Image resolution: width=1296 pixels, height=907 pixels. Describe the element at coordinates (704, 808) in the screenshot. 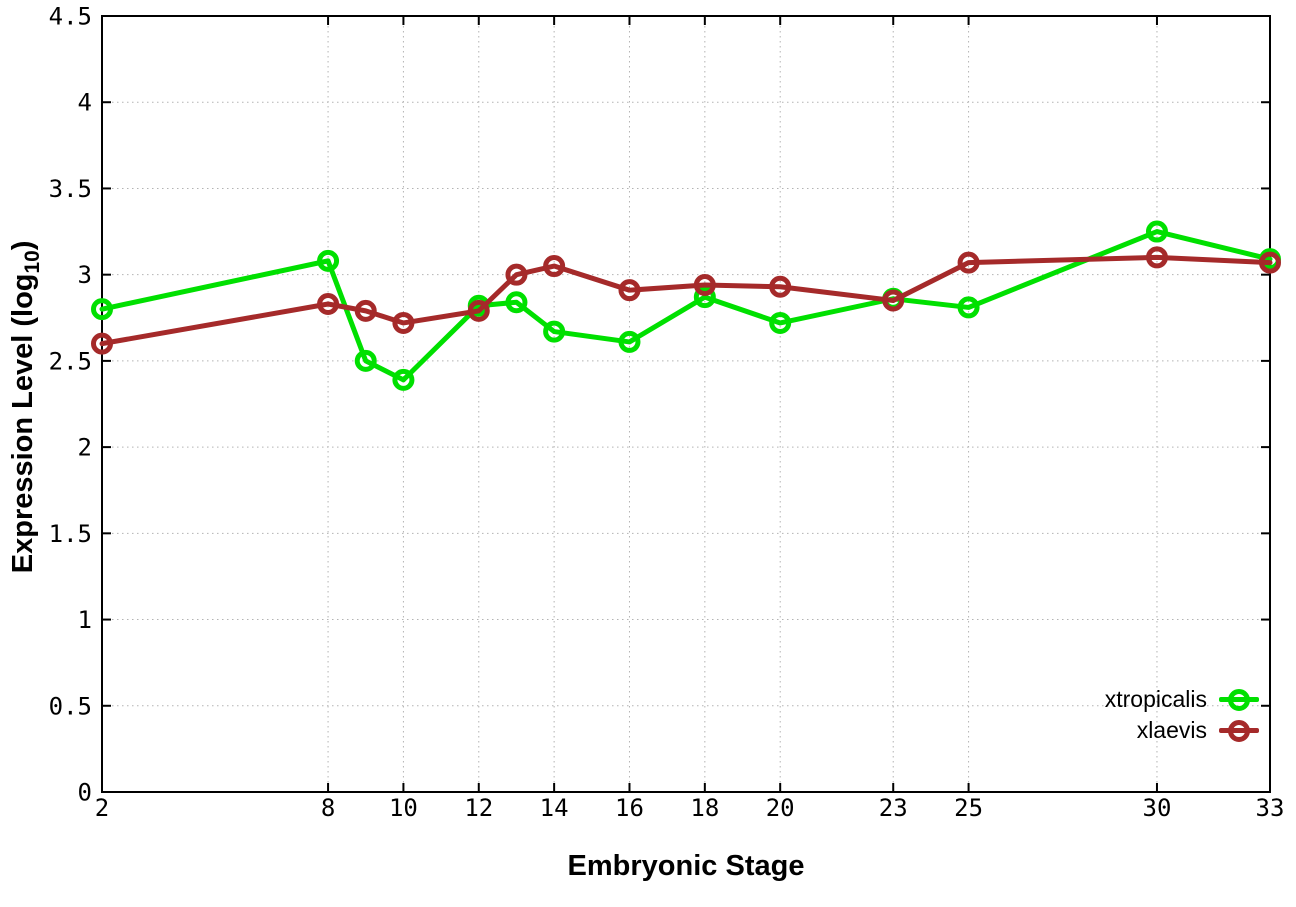

I see `x-tick-label: 18` at that location.